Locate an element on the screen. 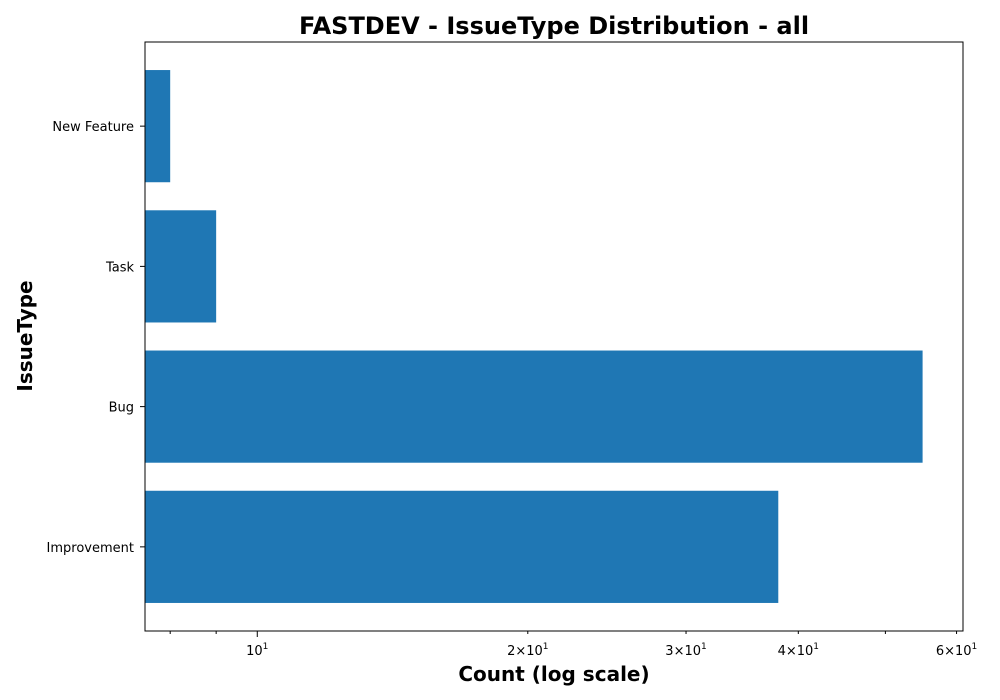  y-axis-label: IssueType is located at coordinates (25, 335).